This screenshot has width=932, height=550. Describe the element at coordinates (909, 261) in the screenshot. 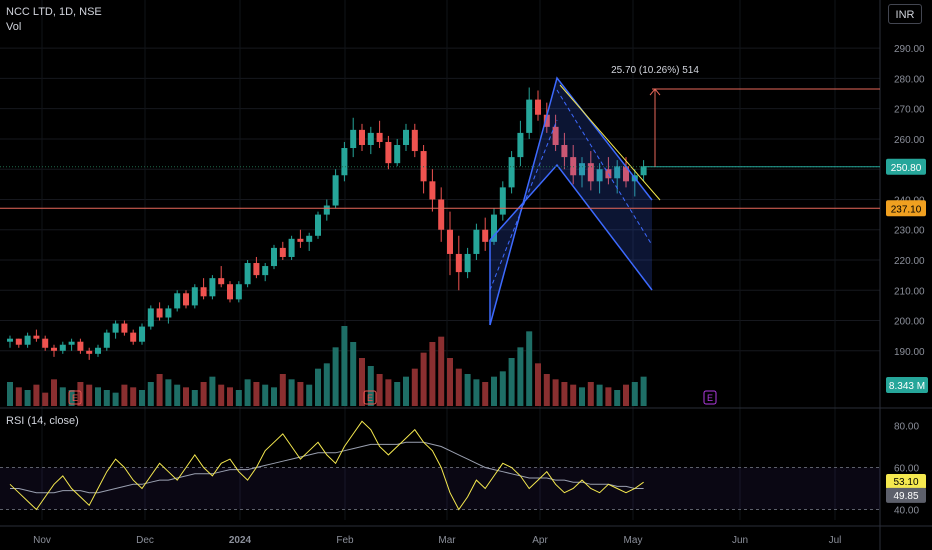

I see `price-tick-label: 220.00` at that location.